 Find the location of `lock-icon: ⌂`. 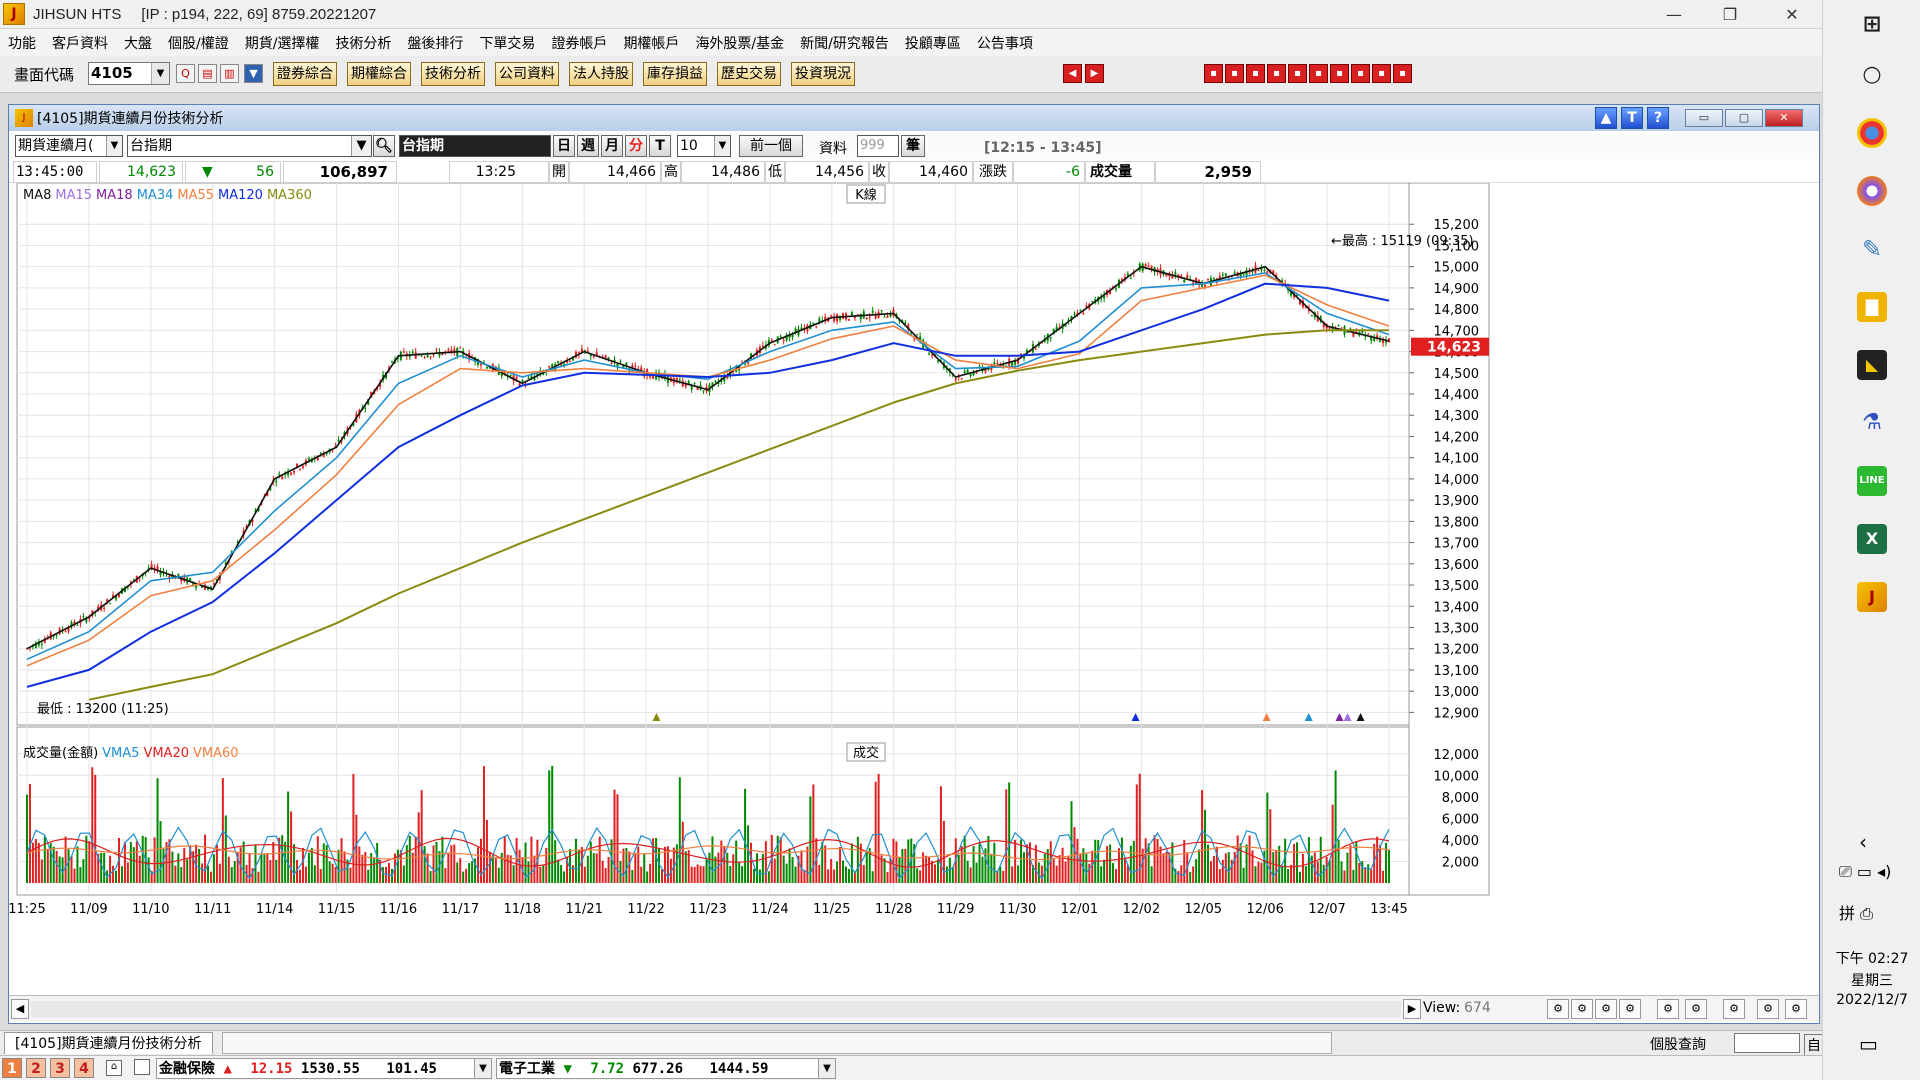

lock-icon: ⌂ is located at coordinates (114, 1068).